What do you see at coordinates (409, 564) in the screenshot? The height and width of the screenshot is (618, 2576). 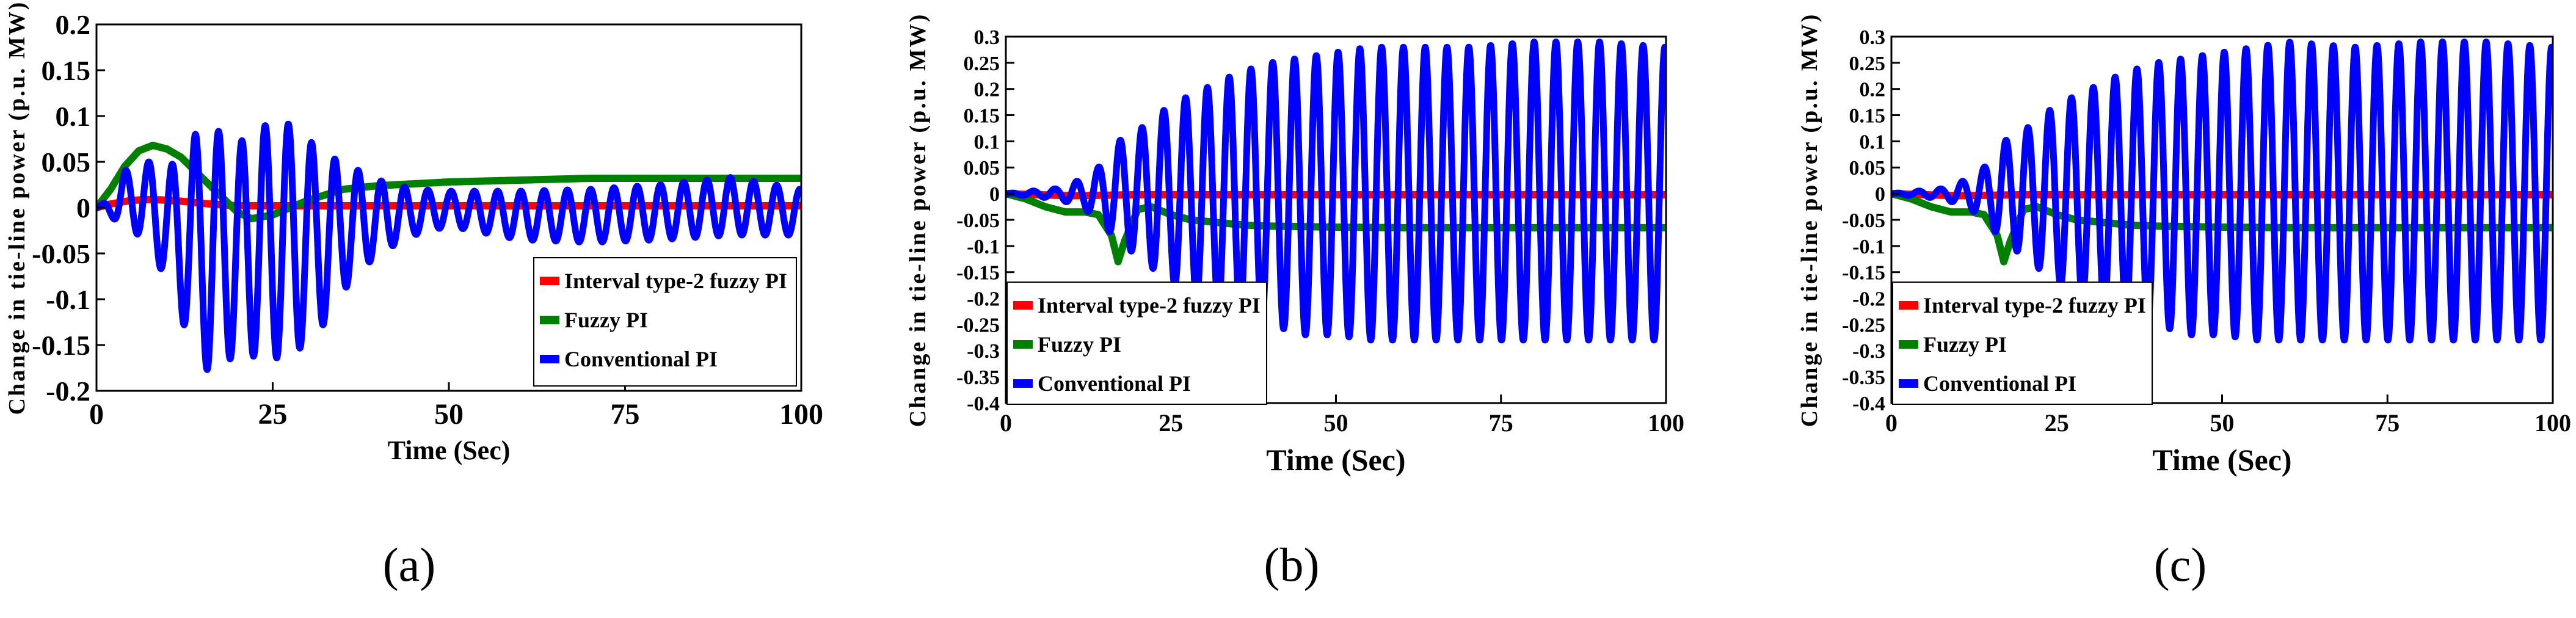 I see `panel-label-a: (a)` at bounding box center [409, 564].